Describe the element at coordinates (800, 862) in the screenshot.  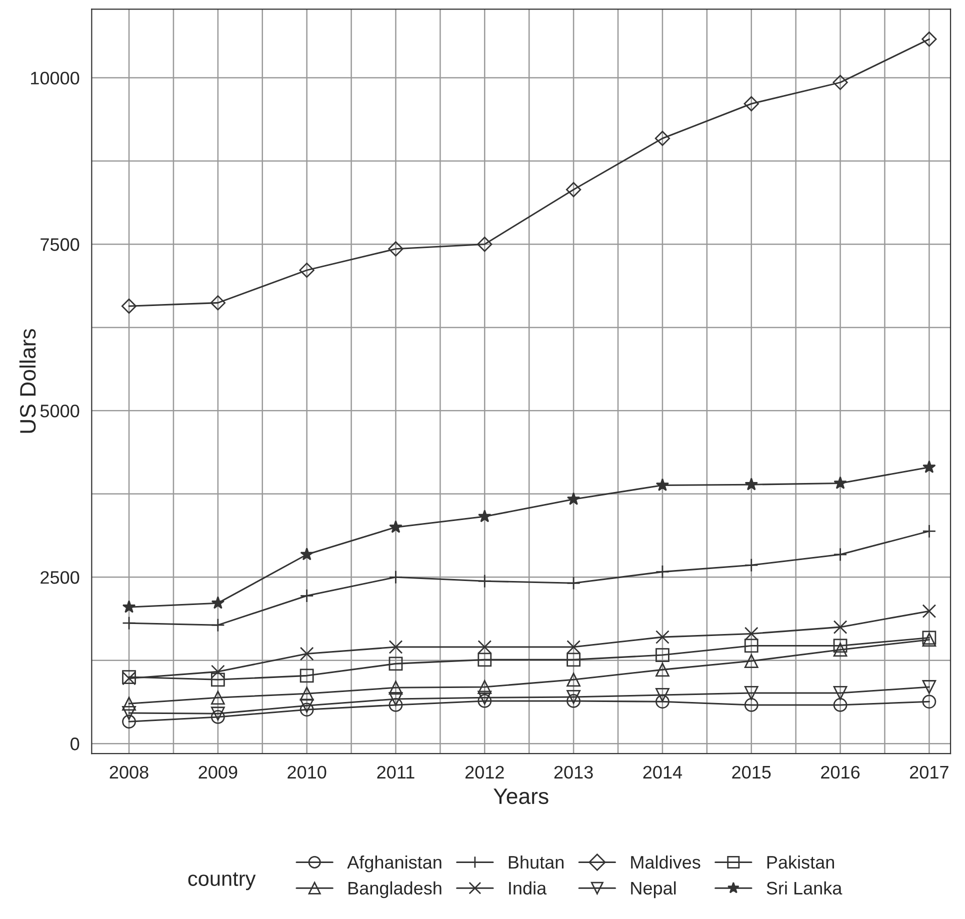
I see `legend-label: Pakistan` at that location.